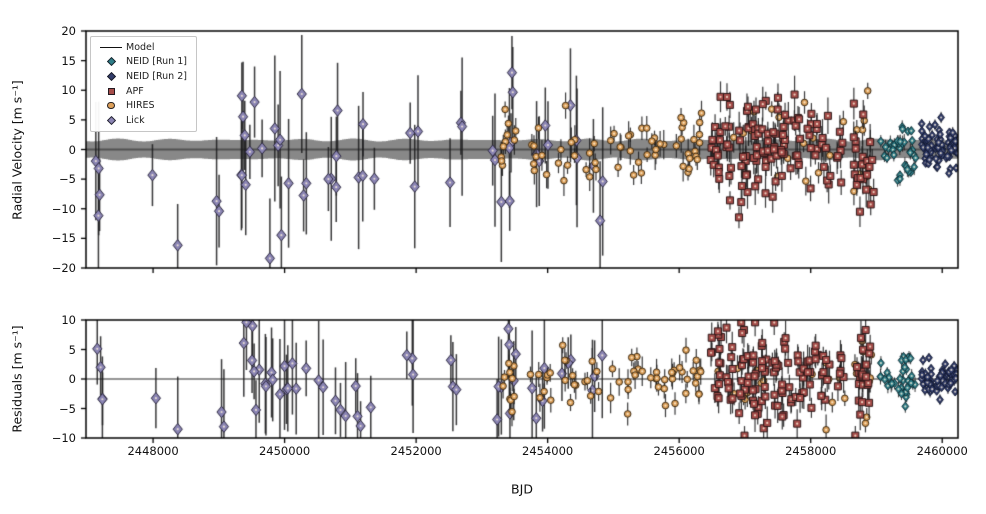  I want to click on x-tick-label: 2460000, so click(942, 451).